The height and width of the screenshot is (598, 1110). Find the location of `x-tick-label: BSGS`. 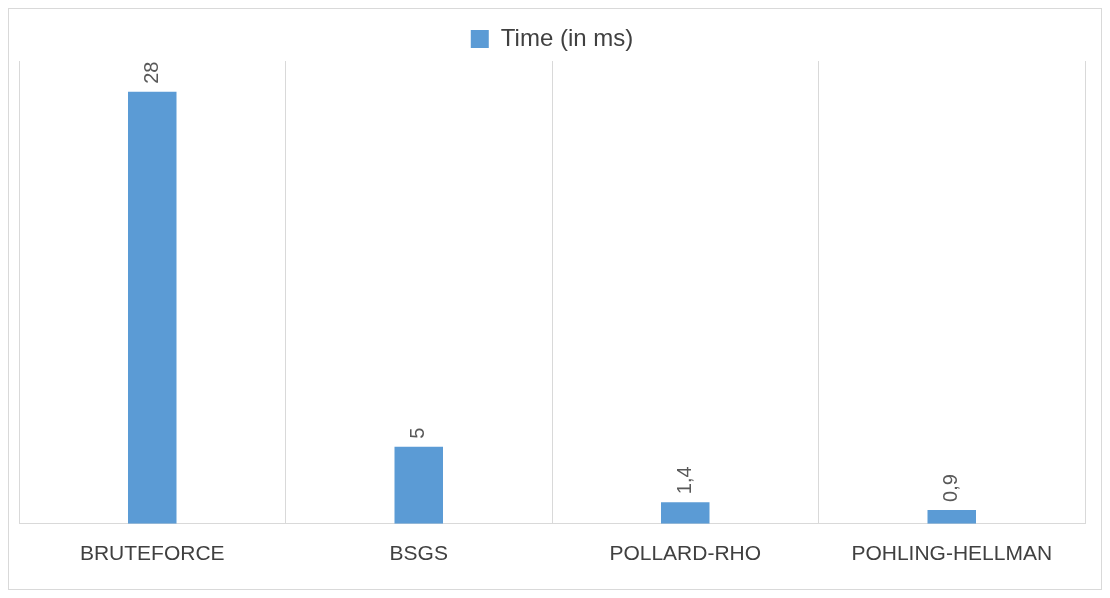

x-tick-label: BSGS is located at coordinates (418, 553).